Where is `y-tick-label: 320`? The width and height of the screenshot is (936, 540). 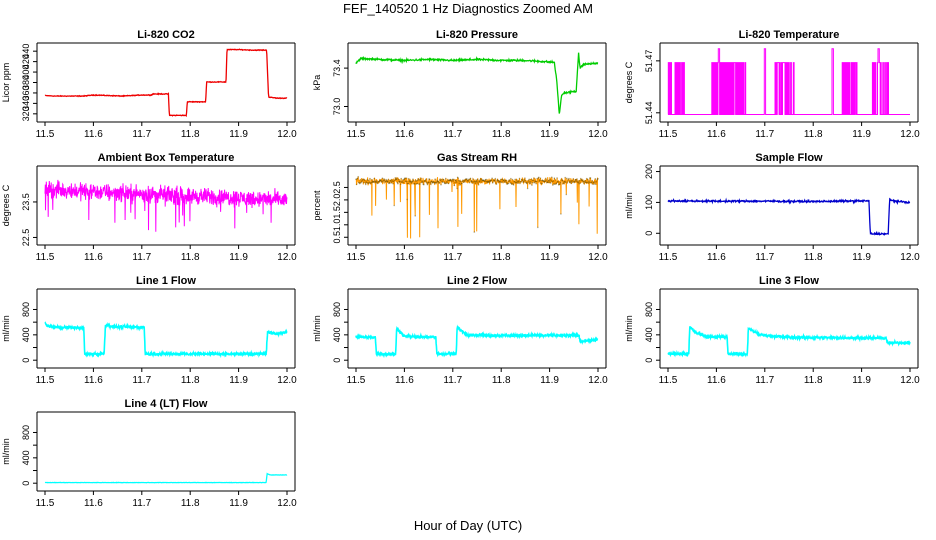
y-tick-label: 320 is located at coordinates (26, 113).